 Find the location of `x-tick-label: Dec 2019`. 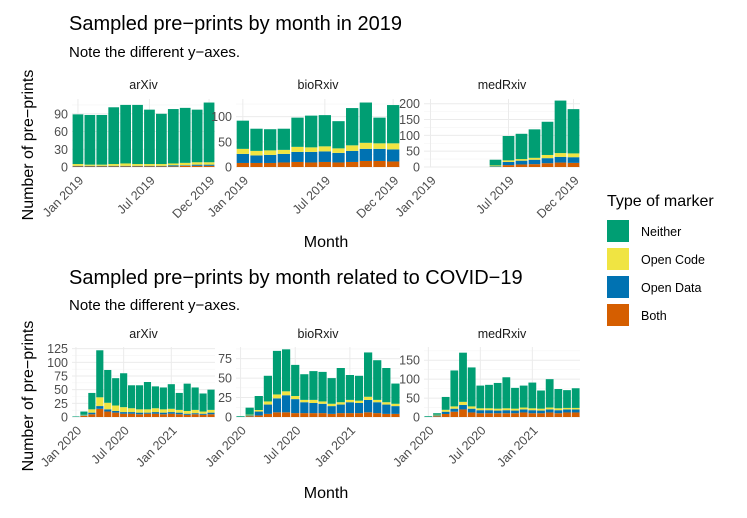

x-tick-label: Dec 2019 is located at coordinates (558, 197).